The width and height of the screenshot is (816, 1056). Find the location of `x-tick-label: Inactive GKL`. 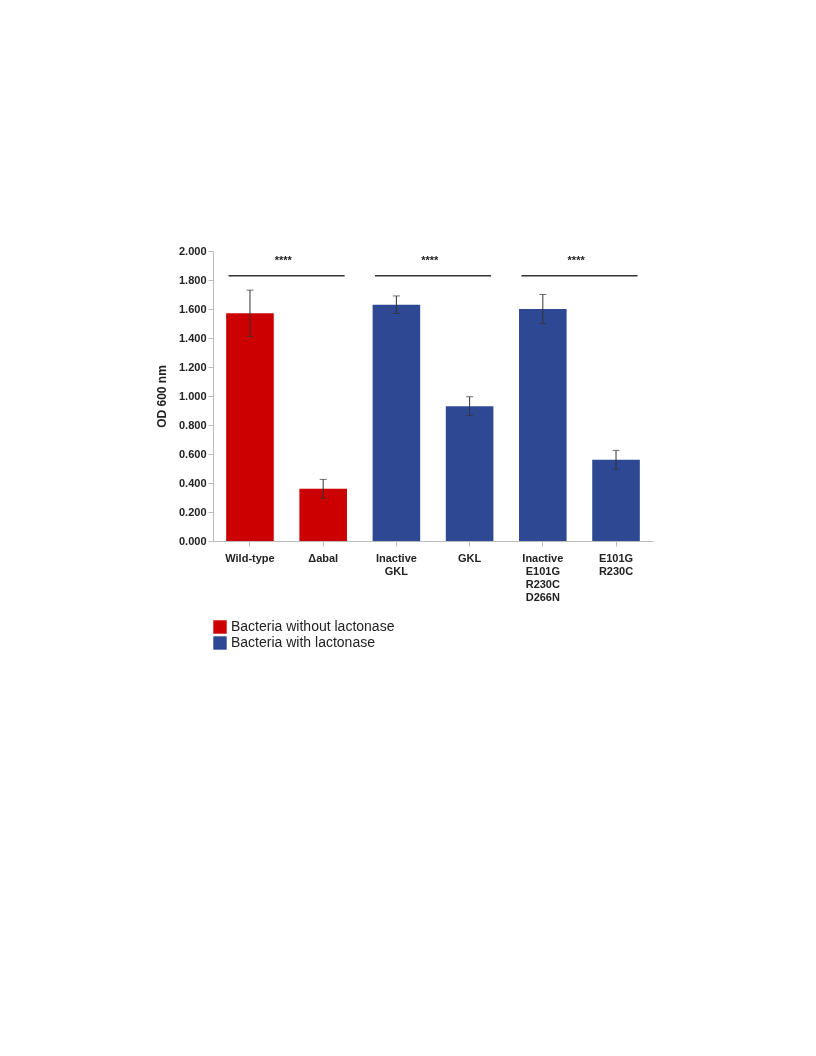

x-tick-label: Inactive GKL is located at coordinates (396, 564).